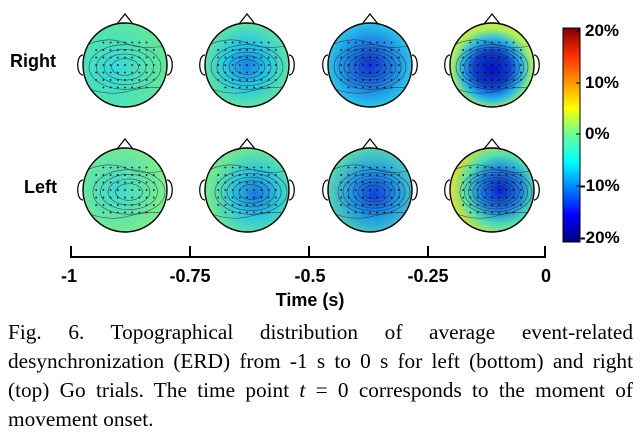  I want to click on row-label-left: Left, so click(40, 187).